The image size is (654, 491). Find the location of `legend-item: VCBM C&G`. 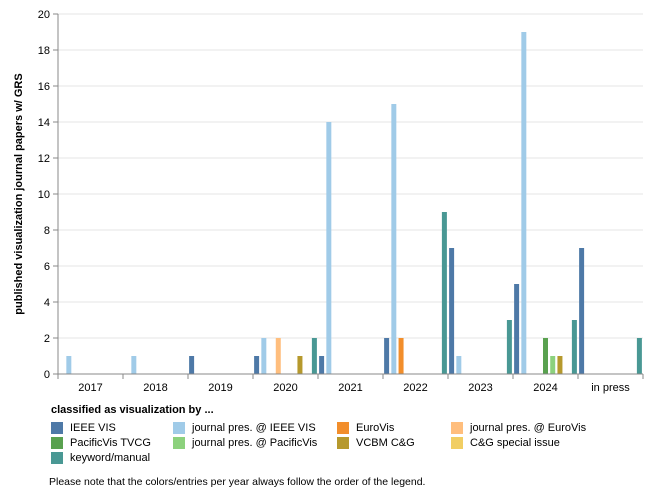

legend-item: VCBM C&G is located at coordinates (394, 443).